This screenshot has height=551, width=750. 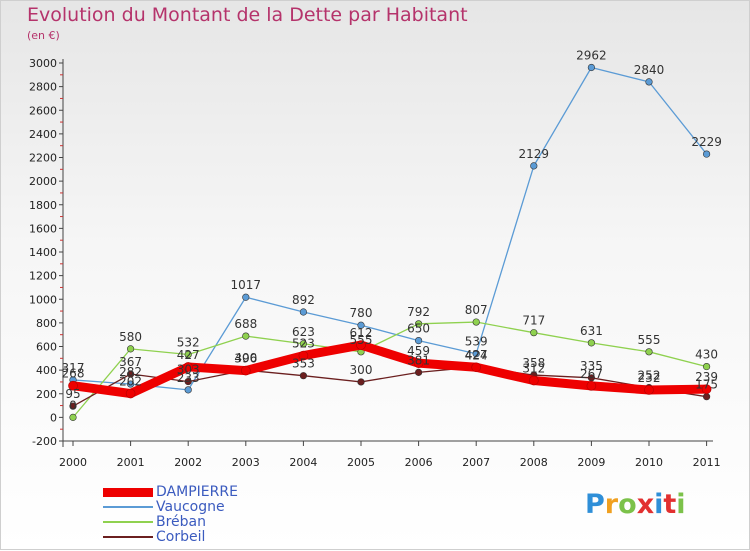 What do you see at coordinates (43, 35) in the screenshot?
I see `y-axis-unit: (en €)` at bounding box center [43, 35].